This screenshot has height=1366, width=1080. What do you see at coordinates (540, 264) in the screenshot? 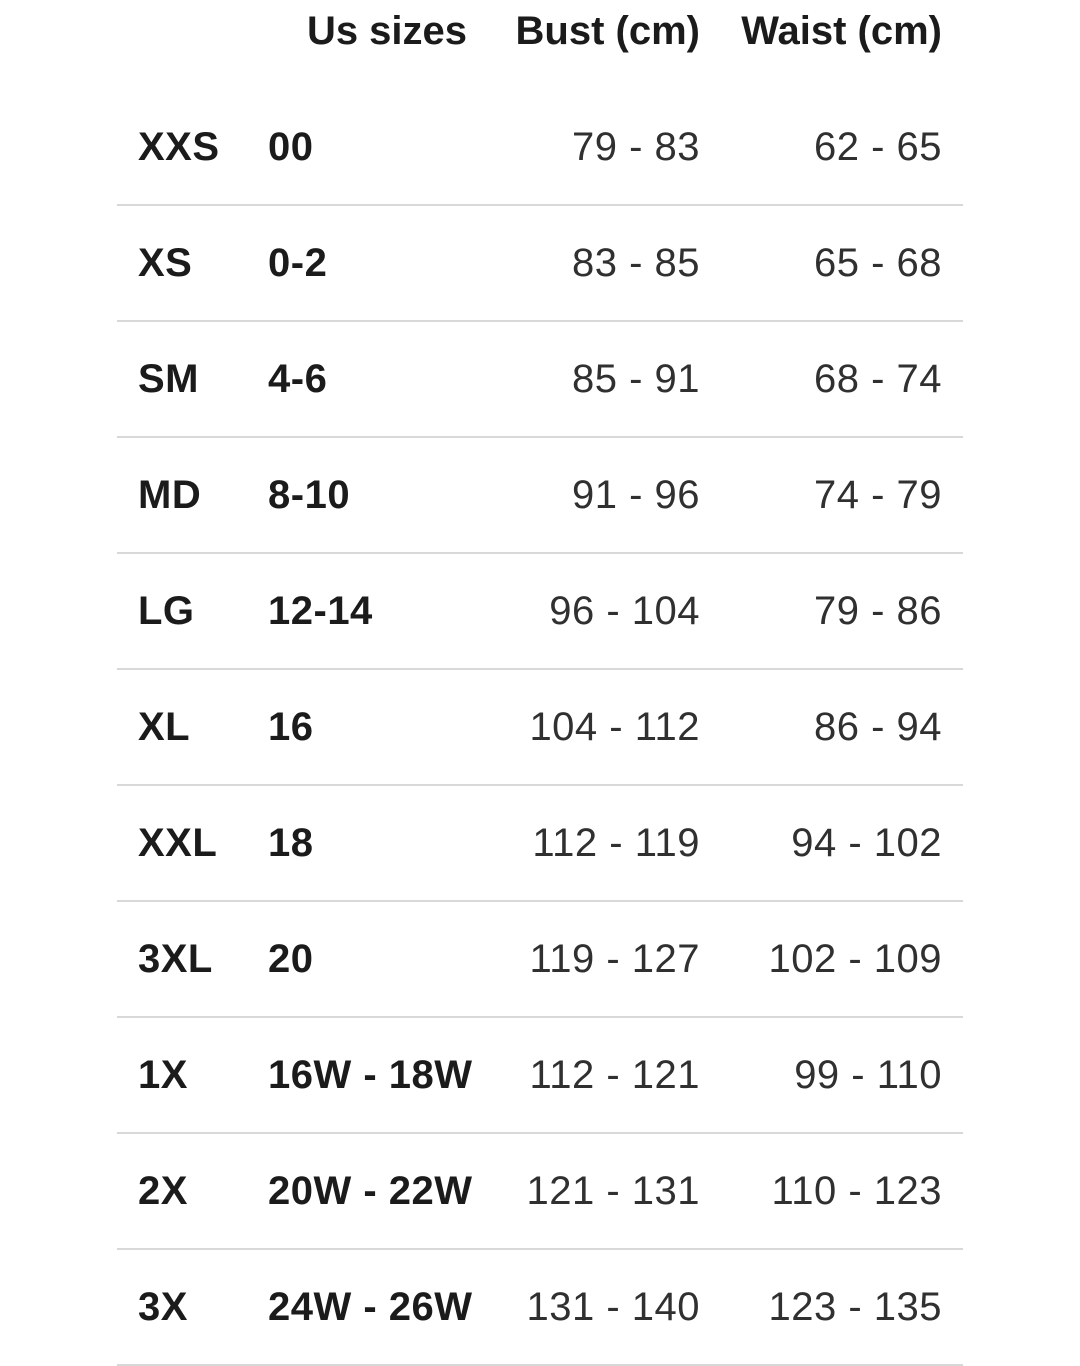
I see `table-row: XS 0-2 83 - 85 65 - 68` at bounding box center [540, 264].